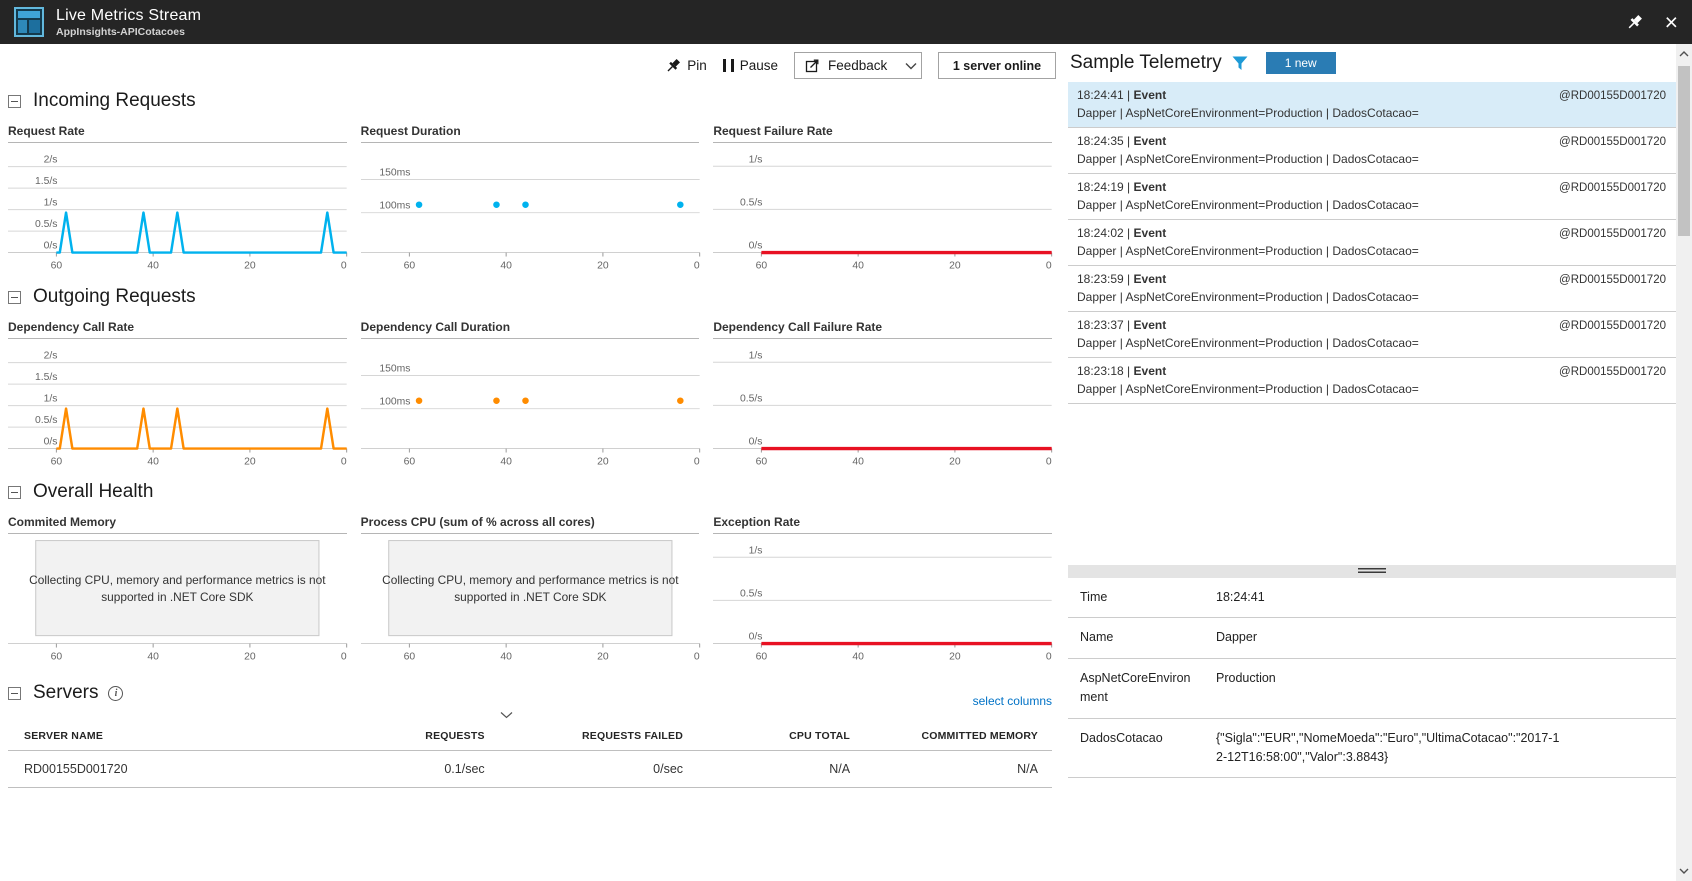  Describe the element at coordinates (1634, 22) in the screenshot. I see `pin-blade-icon` at that location.